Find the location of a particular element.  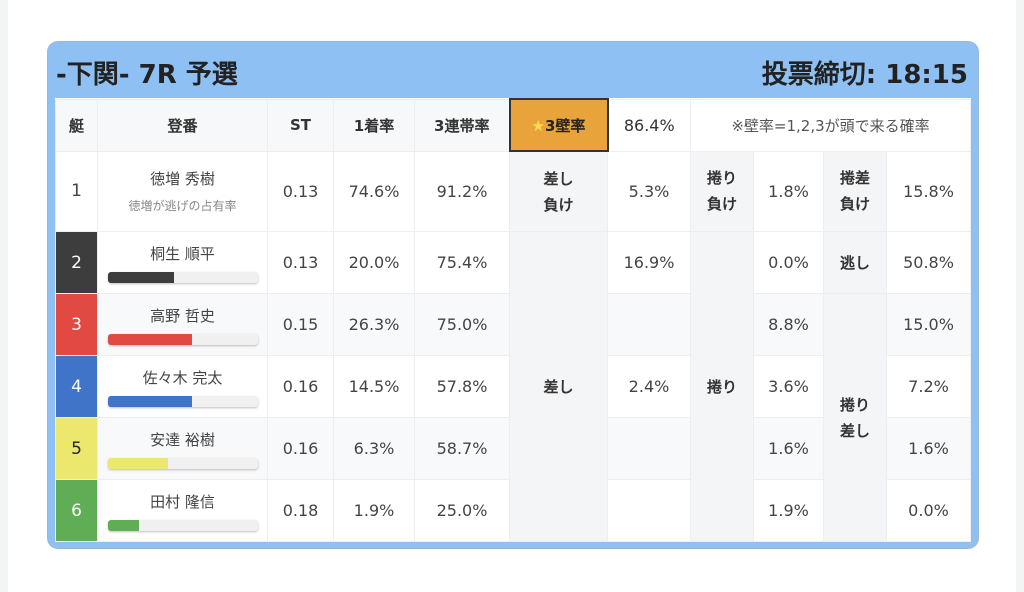

racer-name: 桐生 順平 is located at coordinates (182, 253).